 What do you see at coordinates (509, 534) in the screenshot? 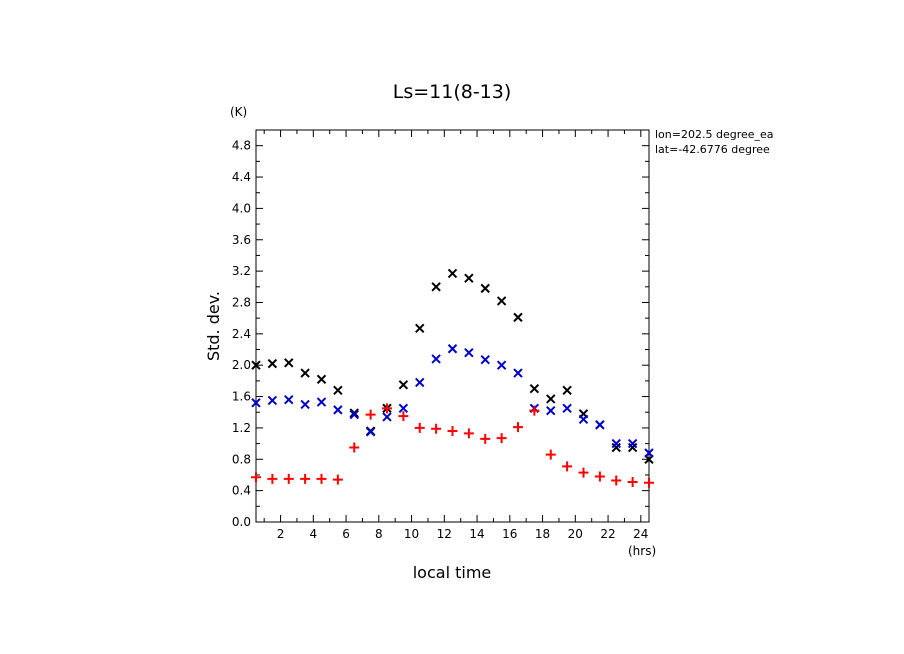
I see `x-tick-label: 16` at bounding box center [509, 534].